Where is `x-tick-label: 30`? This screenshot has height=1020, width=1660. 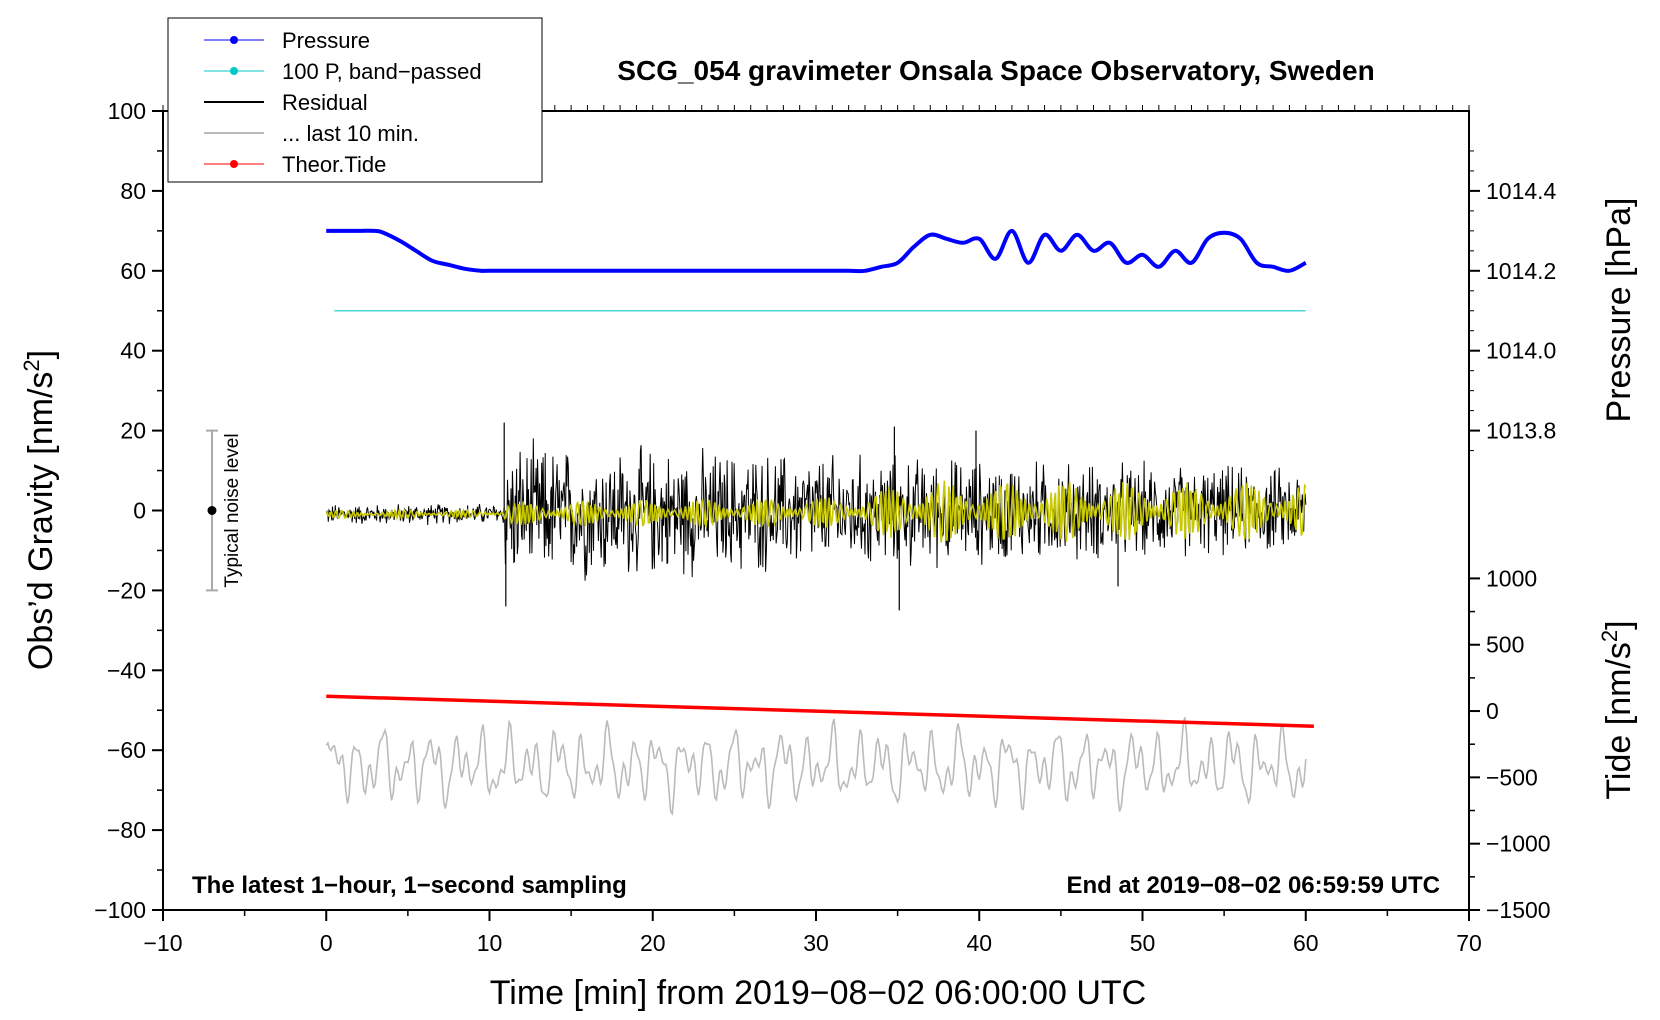 x-tick-label: 30 is located at coordinates (816, 943).